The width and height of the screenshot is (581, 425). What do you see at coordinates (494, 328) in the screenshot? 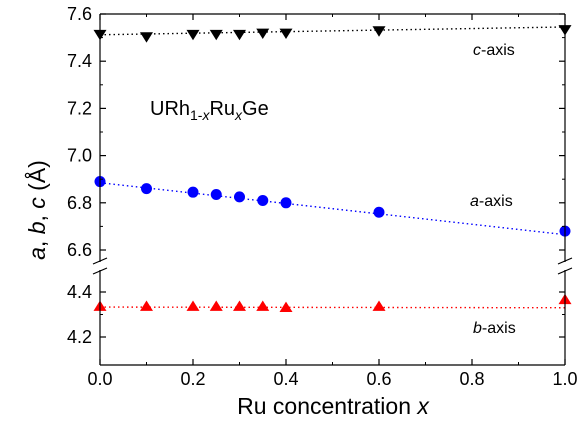
I see `b-axis-label: b-axis` at bounding box center [494, 328].